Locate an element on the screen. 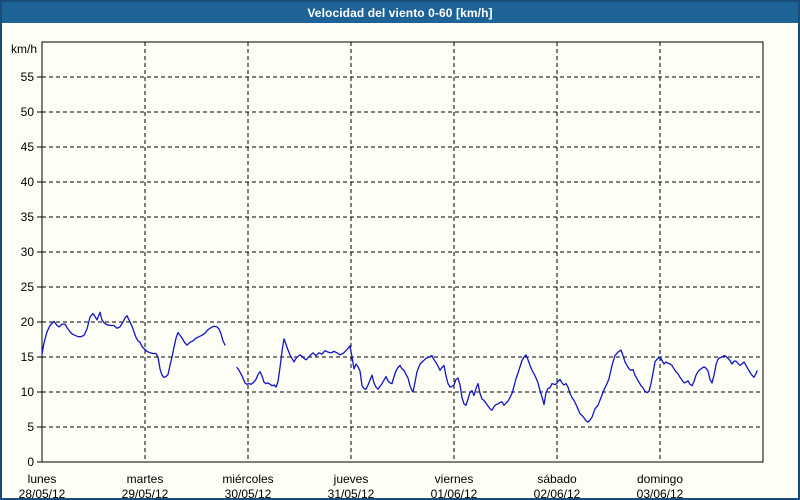 The height and width of the screenshot is (500, 800). y-tick-label: 15 is located at coordinates (28, 357).